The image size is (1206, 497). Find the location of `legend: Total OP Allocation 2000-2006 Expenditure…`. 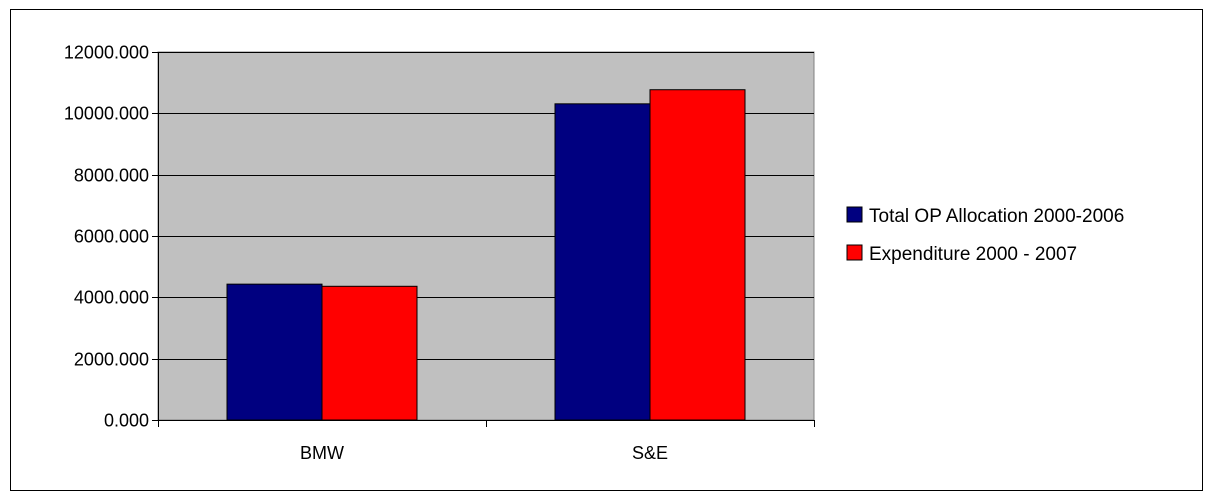

legend: Total OP Allocation 2000-2006 Expenditure… is located at coordinates (985, 235).